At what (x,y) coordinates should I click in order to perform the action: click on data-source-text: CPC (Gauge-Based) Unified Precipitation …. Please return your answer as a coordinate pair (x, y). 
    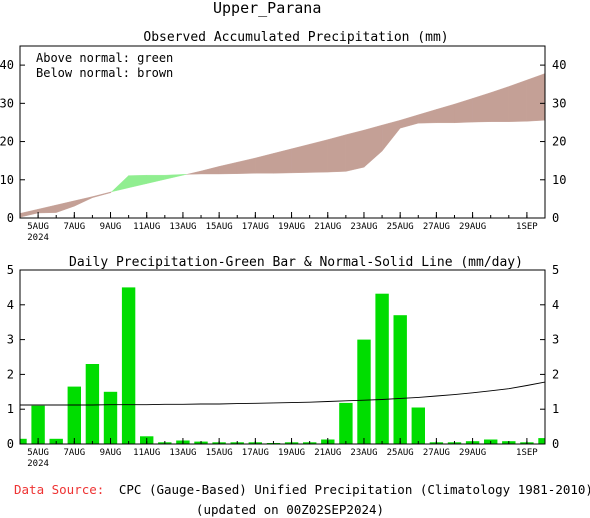
    Looking at the image, I should click on (354, 489).